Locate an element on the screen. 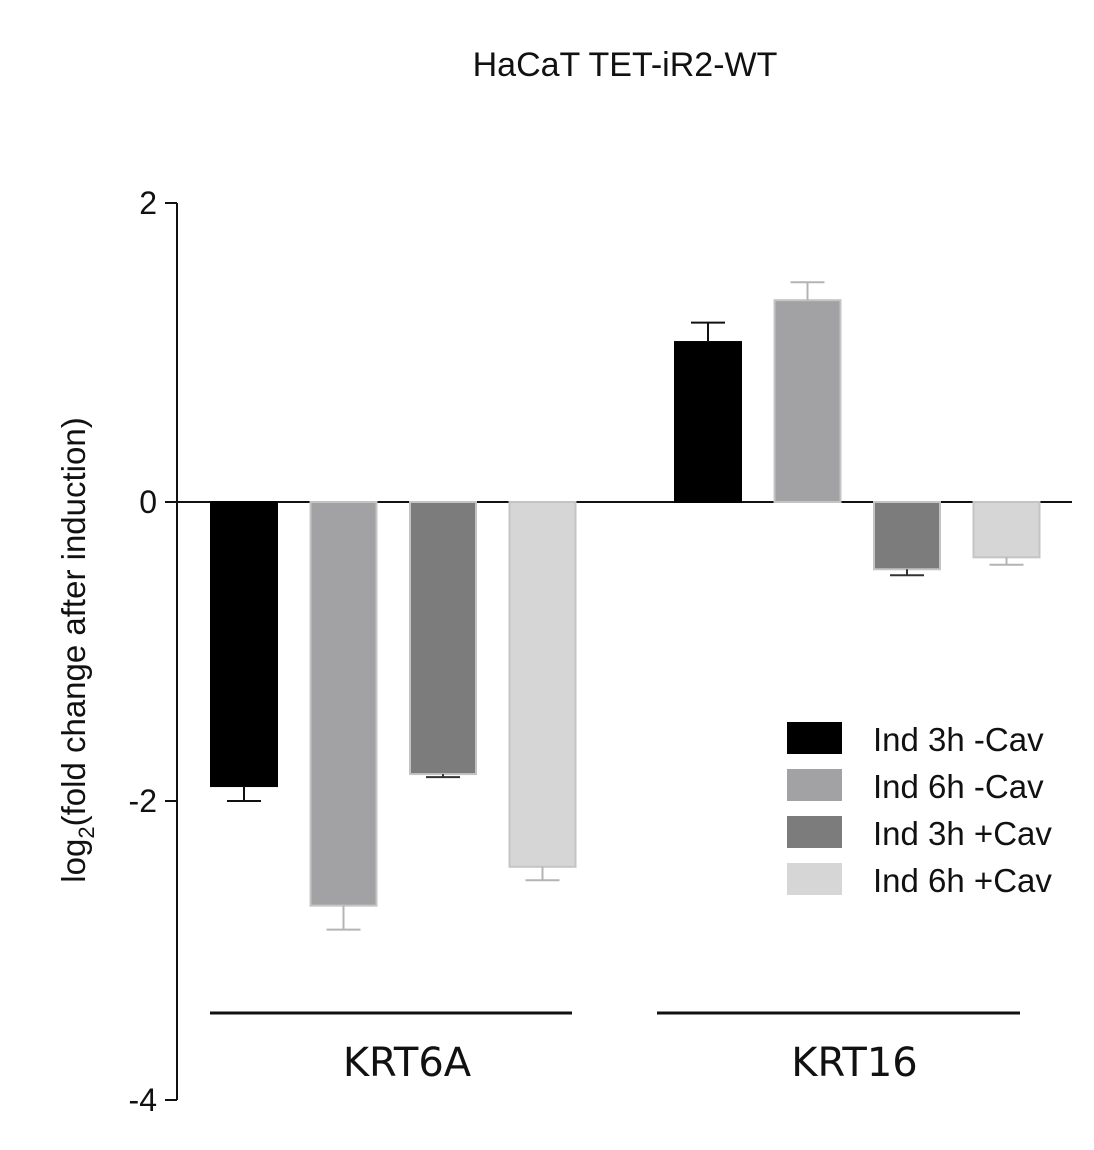 The height and width of the screenshot is (1150, 1094). y-tick-label: -4 is located at coordinates (143, 1100).